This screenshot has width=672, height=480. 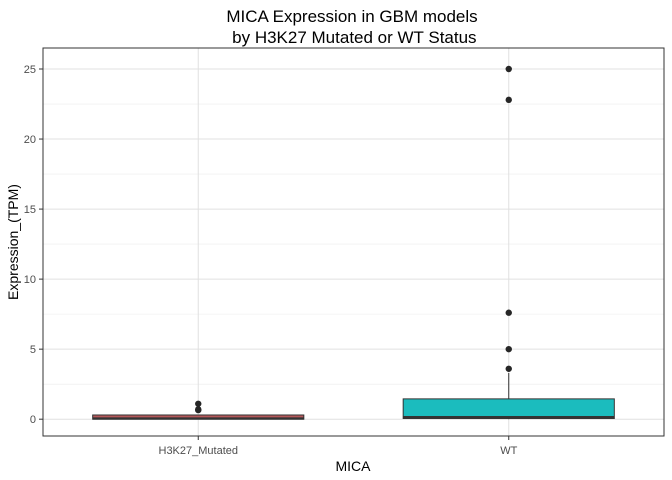 I want to click on y-tick-label: 5, so click(x=33, y=350).